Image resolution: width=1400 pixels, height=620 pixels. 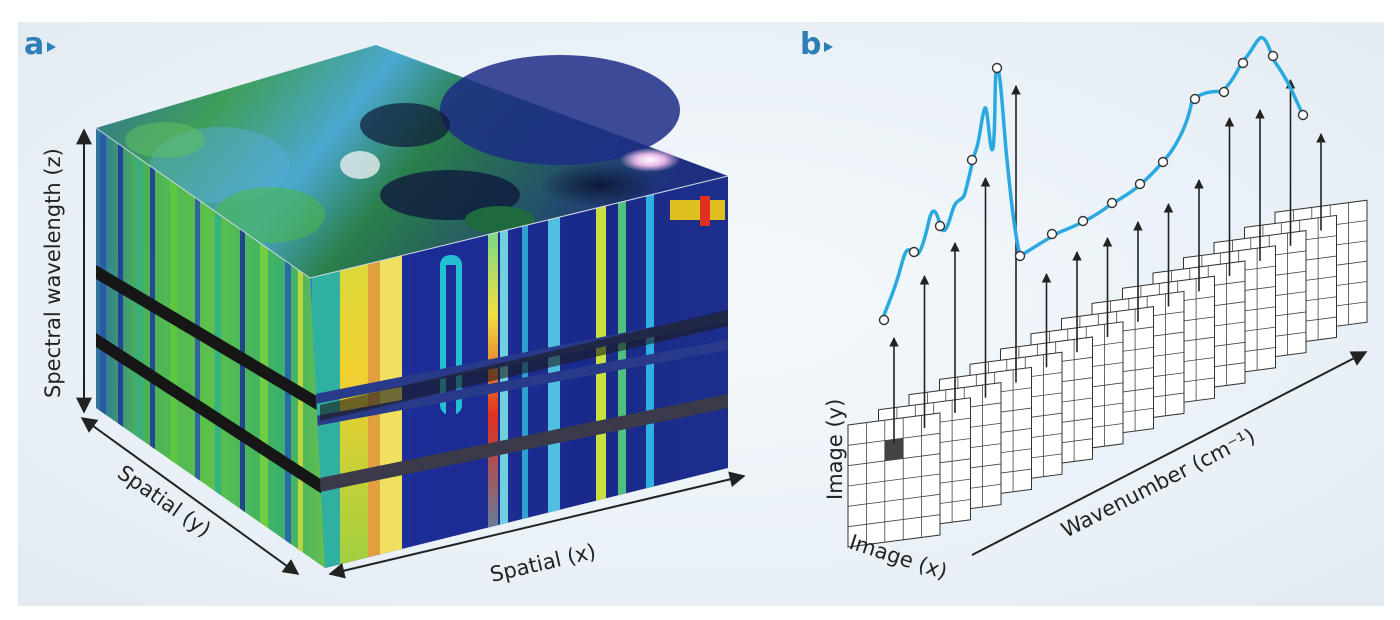 What do you see at coordinates (1093, 188) in the screenshot?
I see `spectrum-points` at bounding box center [1093, 188].